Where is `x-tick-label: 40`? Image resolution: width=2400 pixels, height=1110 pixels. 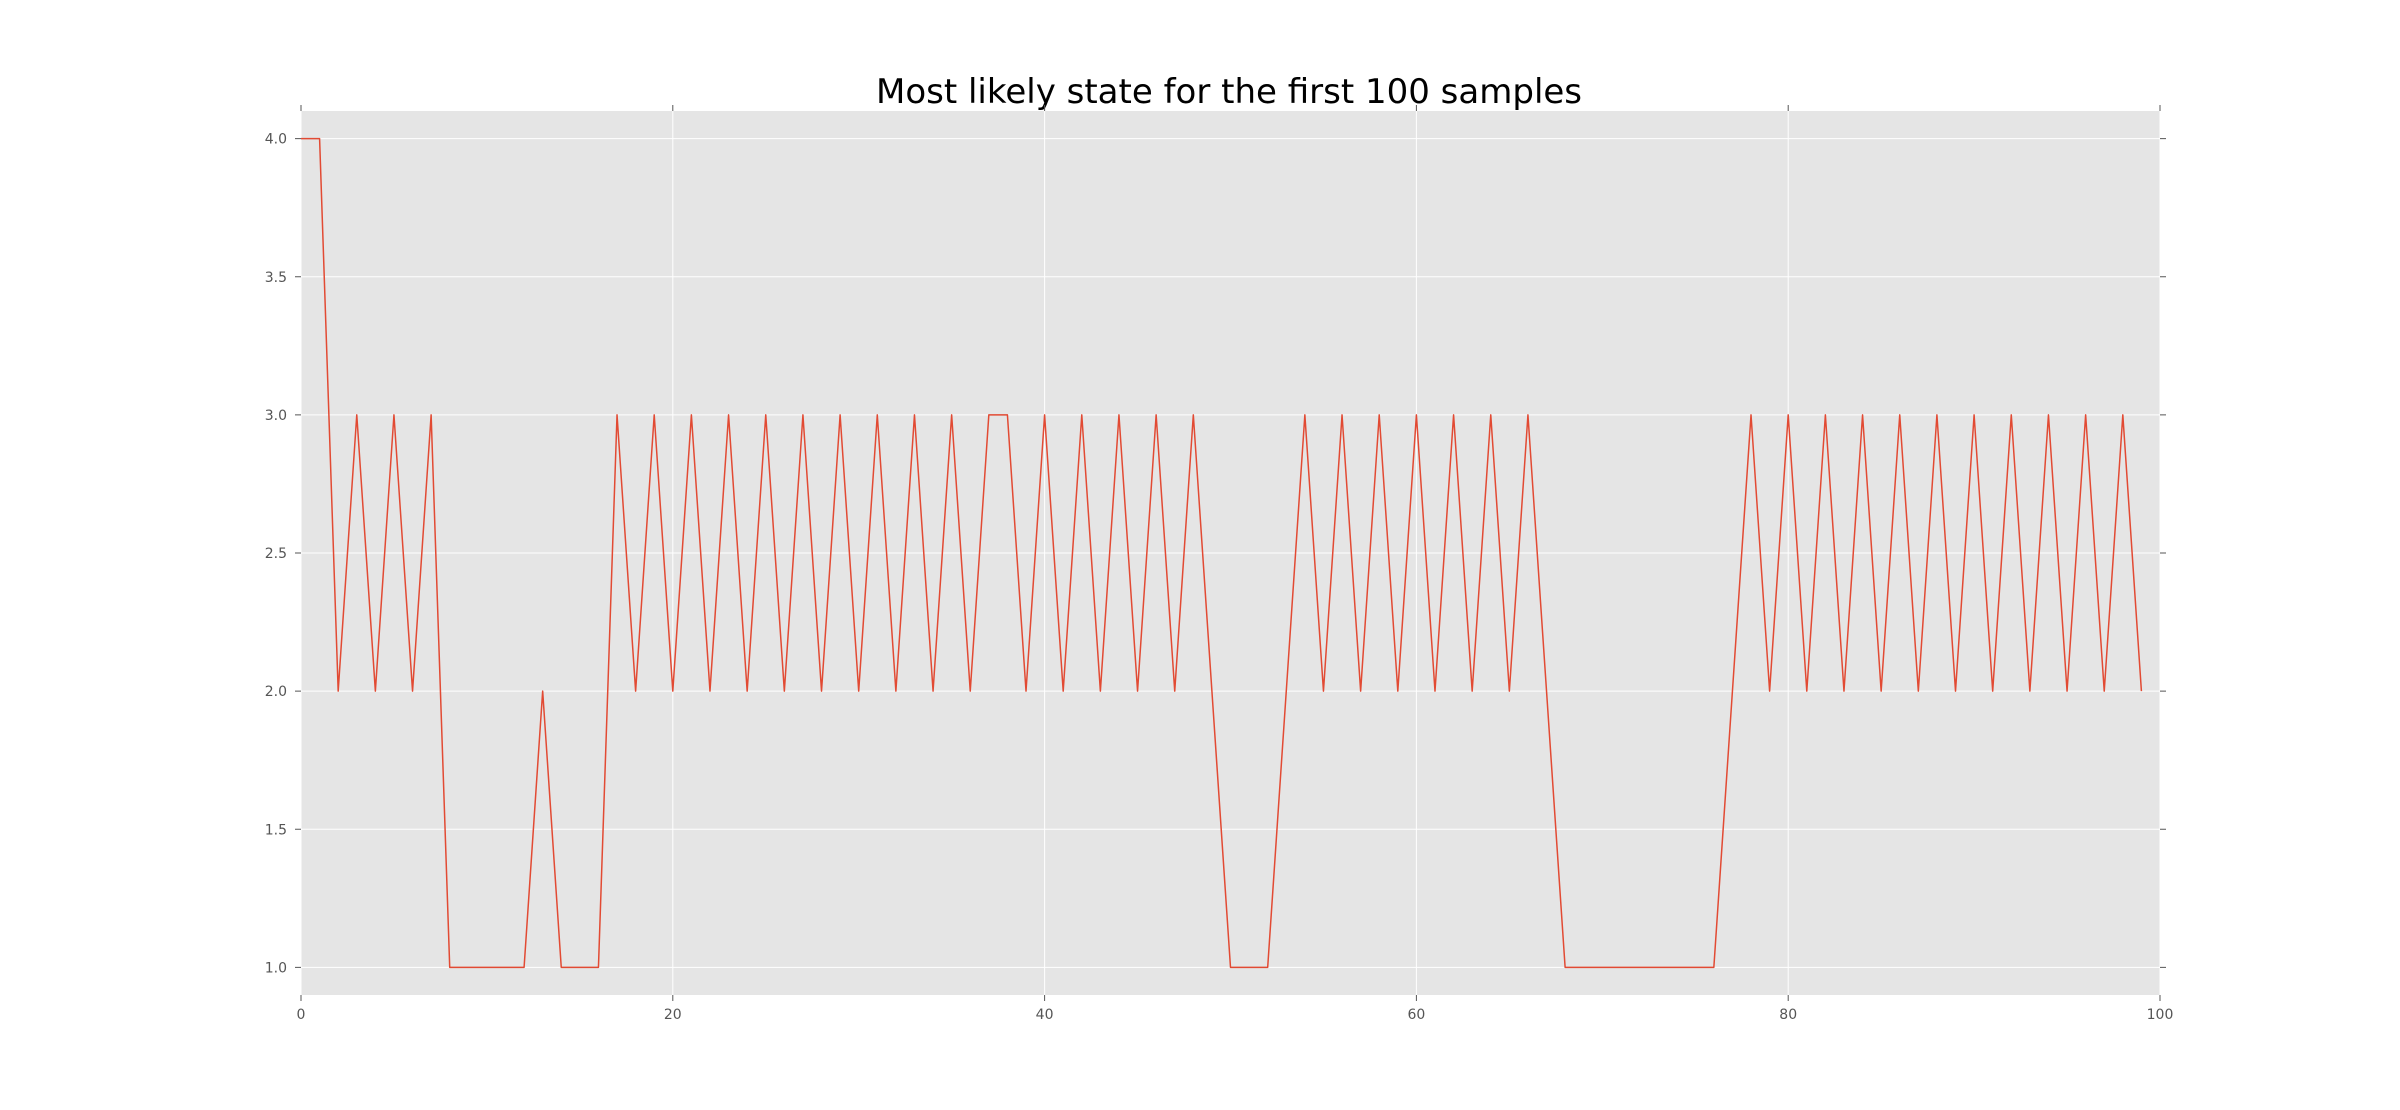 x-tick-label: 40 is located at coordinates (1045, 1015).